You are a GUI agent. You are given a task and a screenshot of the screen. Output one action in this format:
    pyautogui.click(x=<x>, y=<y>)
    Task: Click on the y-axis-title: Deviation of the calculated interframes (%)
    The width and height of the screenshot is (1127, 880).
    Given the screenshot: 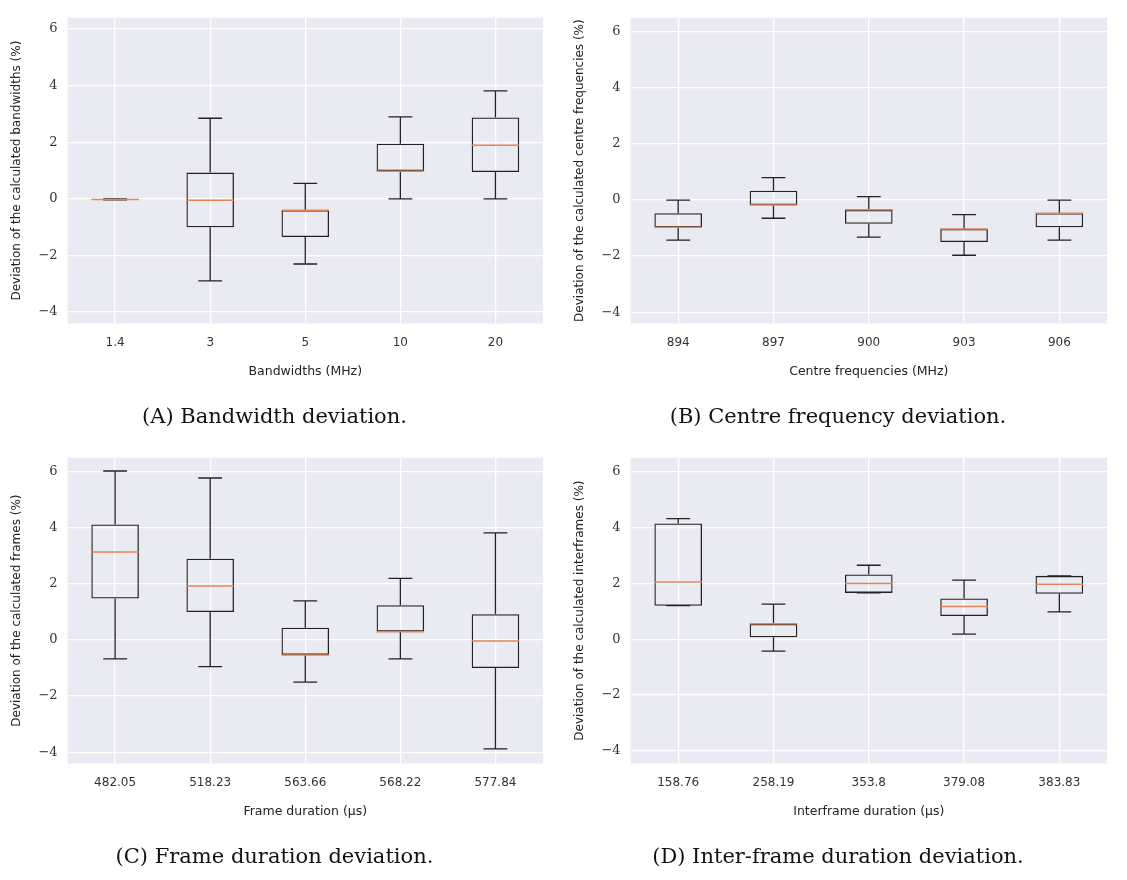 What is the action you would take?
    pyautogui.click(x=579, y=610)
    